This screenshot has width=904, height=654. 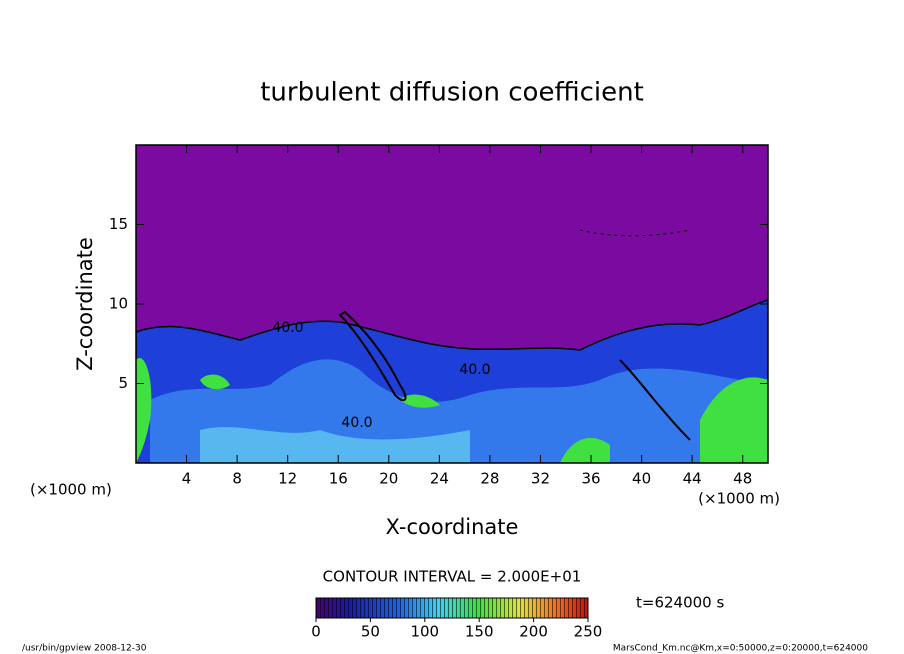 I want to click on x-tick-label: 4, so click(x=187, y=479).